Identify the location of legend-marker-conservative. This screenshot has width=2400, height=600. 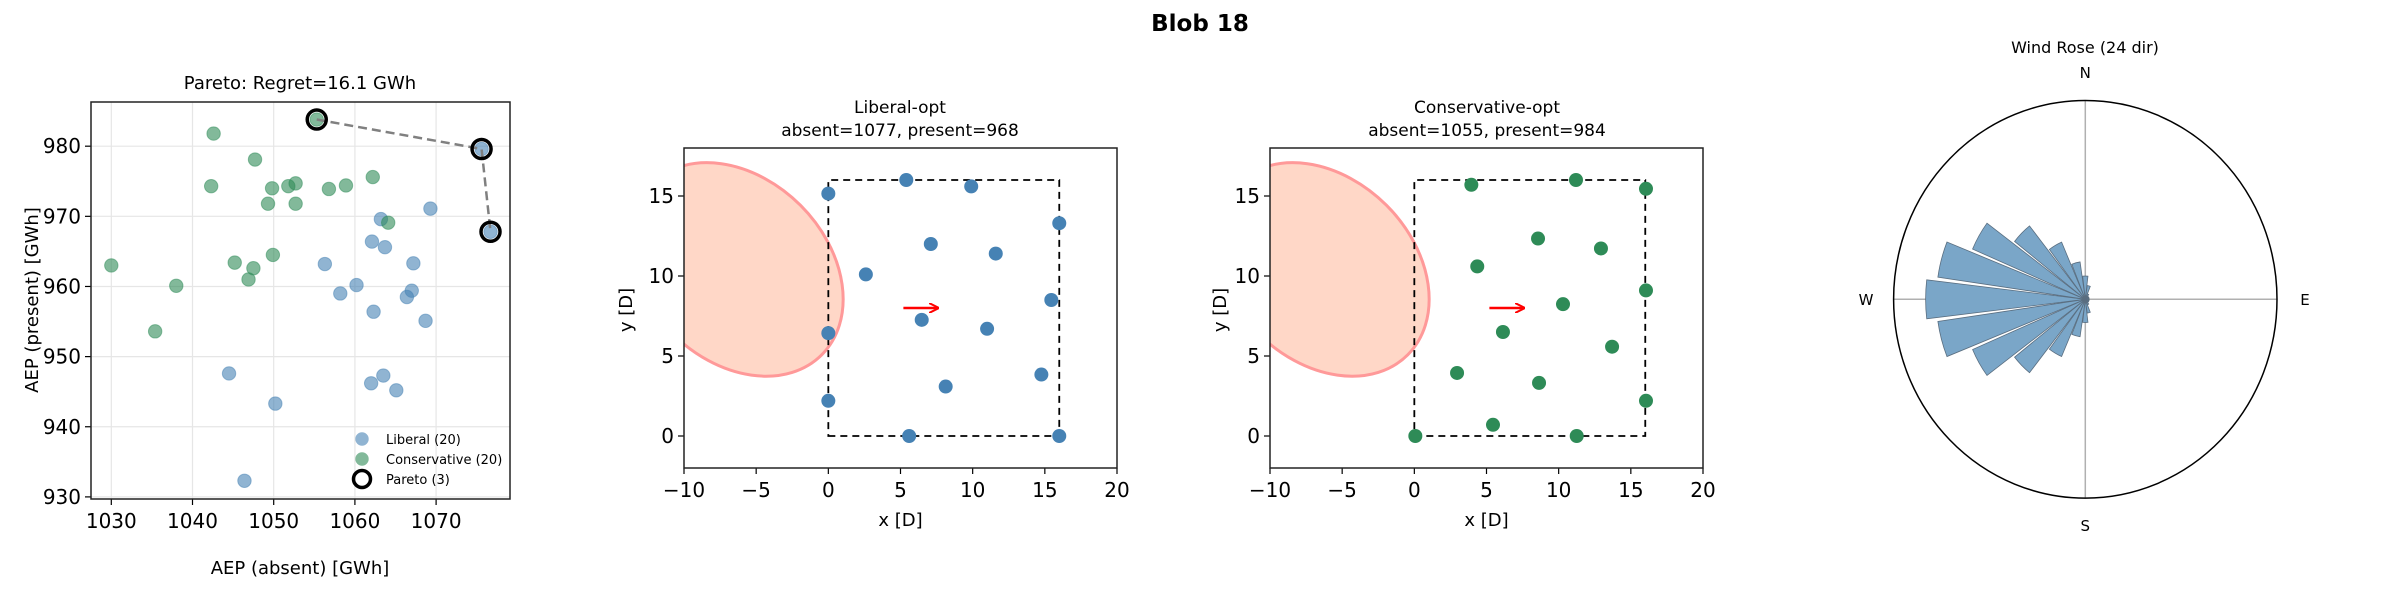
(362, 459).